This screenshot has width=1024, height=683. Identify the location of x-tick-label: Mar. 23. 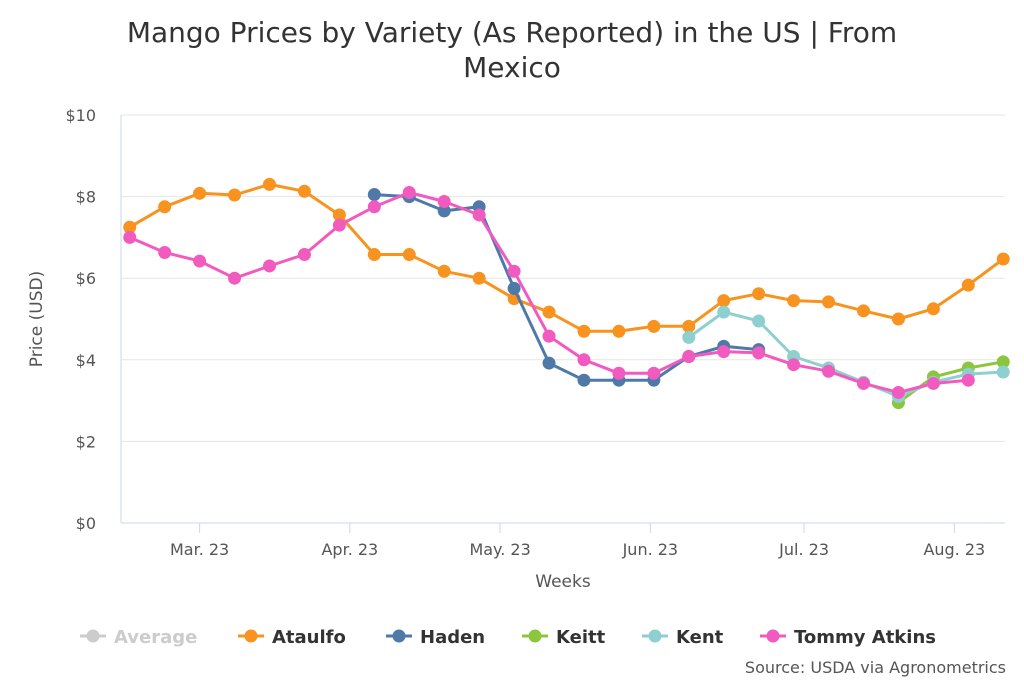
(199, 549).